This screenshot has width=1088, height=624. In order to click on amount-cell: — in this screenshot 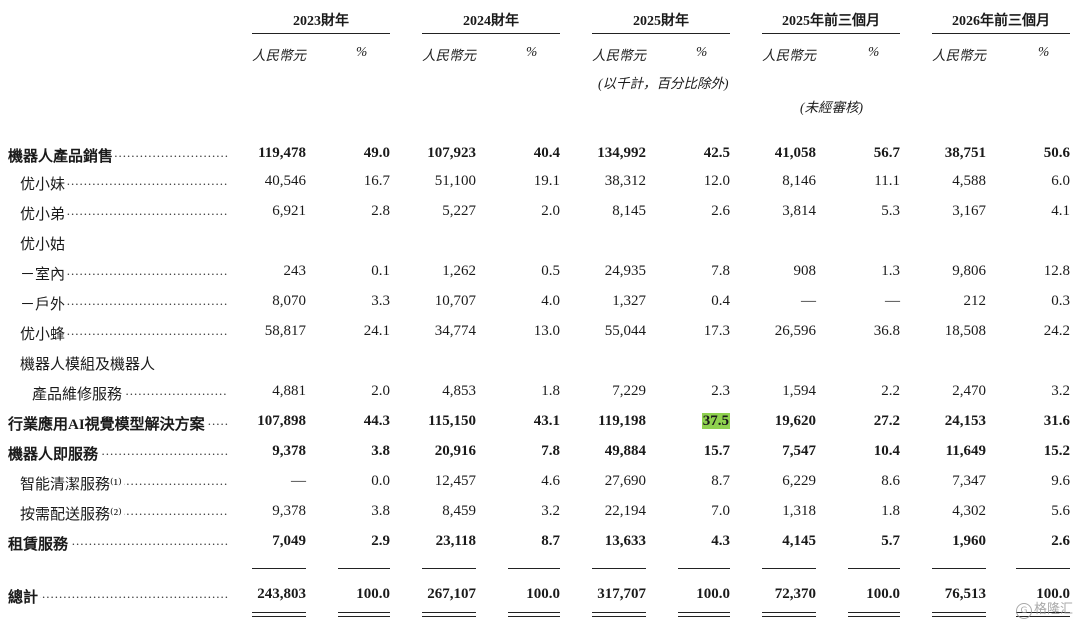, I will do `click(261, 481)`.